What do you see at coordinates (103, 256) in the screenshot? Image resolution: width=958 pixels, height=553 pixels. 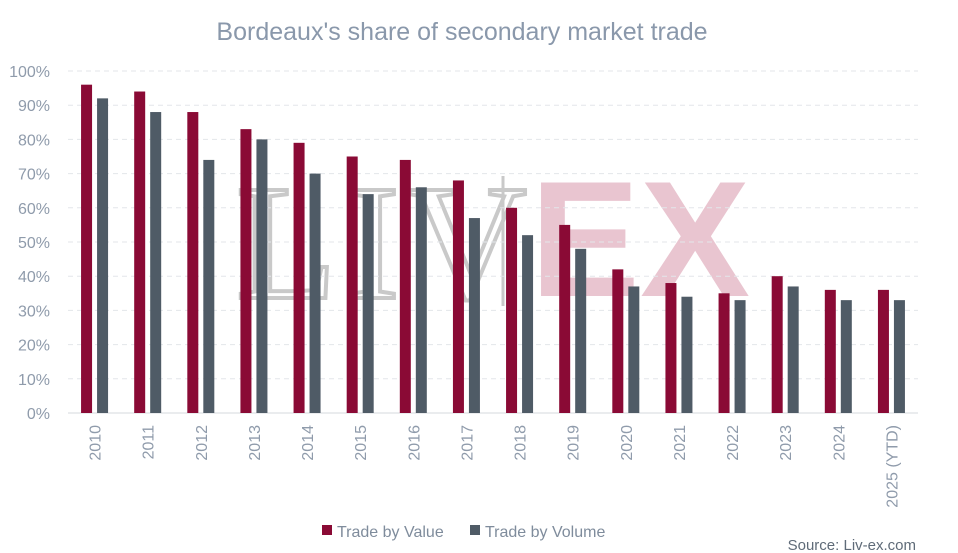 I see `bar-volume-2010` at bounding box center [103, 256].